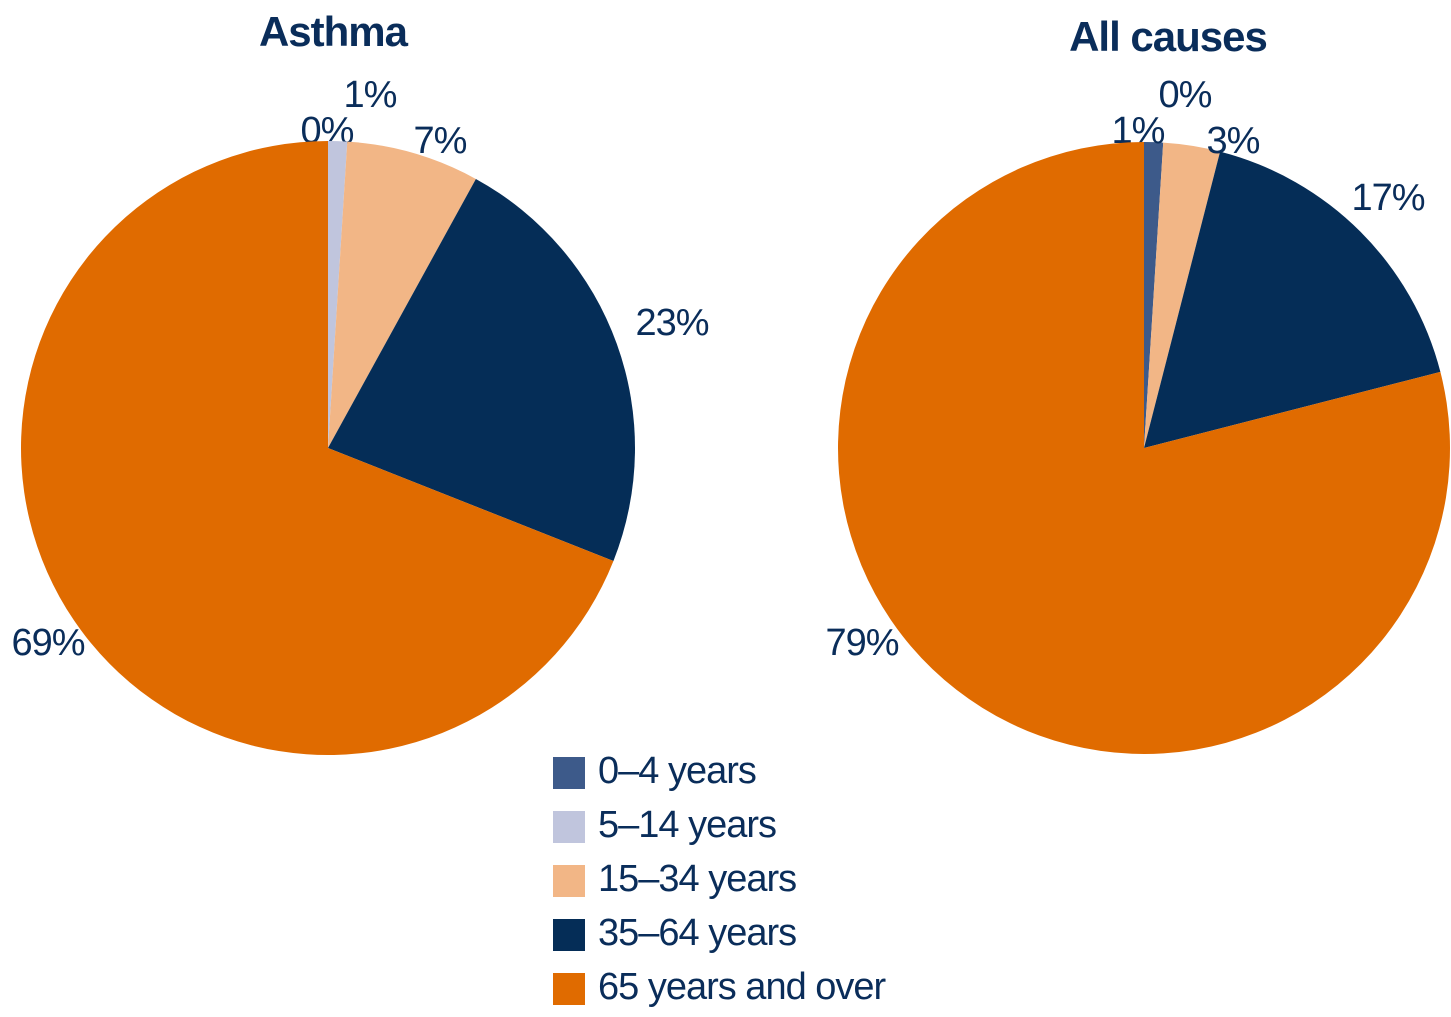 This screenshot has height=1017, width=1451. I want to click on chart-title: Asthma, so click(334, 31).